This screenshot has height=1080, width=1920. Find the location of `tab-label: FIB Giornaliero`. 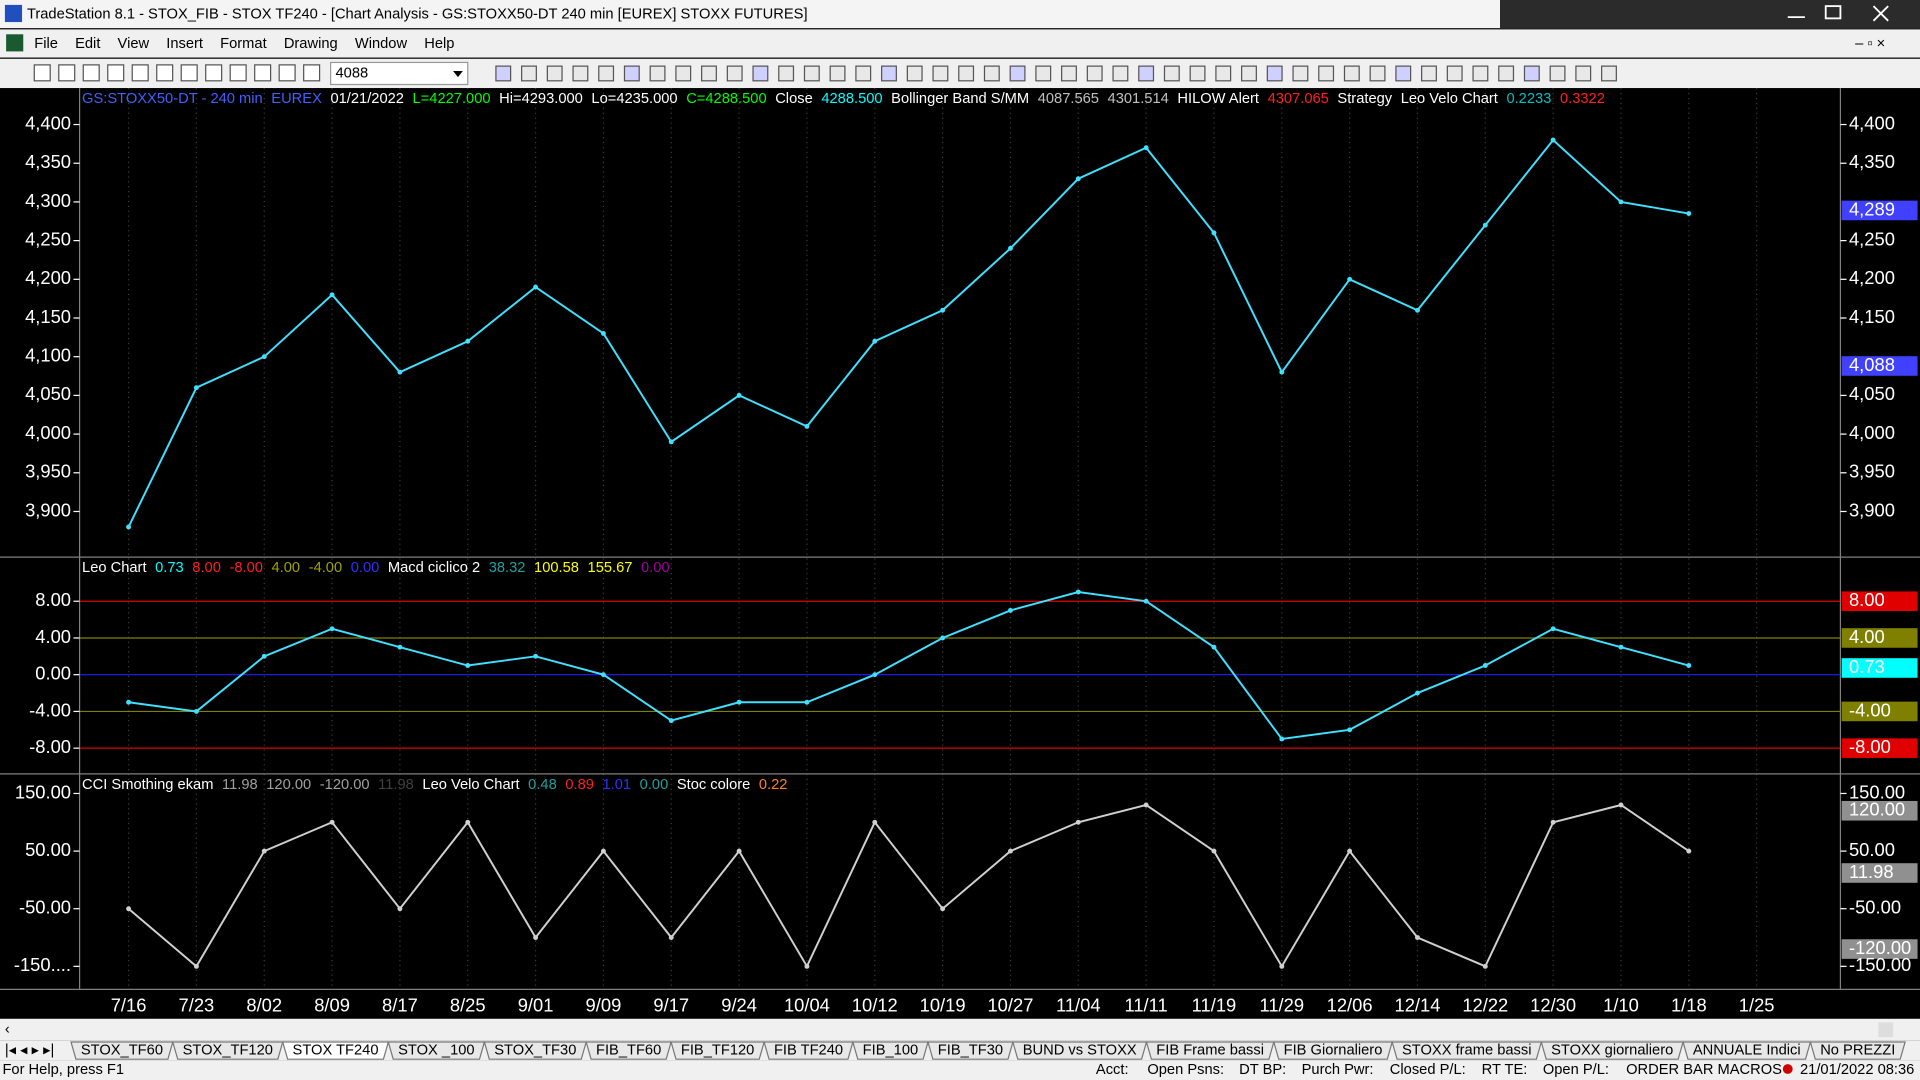

tab-label: FIB Giornaliero is located at coordinates (1333, 1050).